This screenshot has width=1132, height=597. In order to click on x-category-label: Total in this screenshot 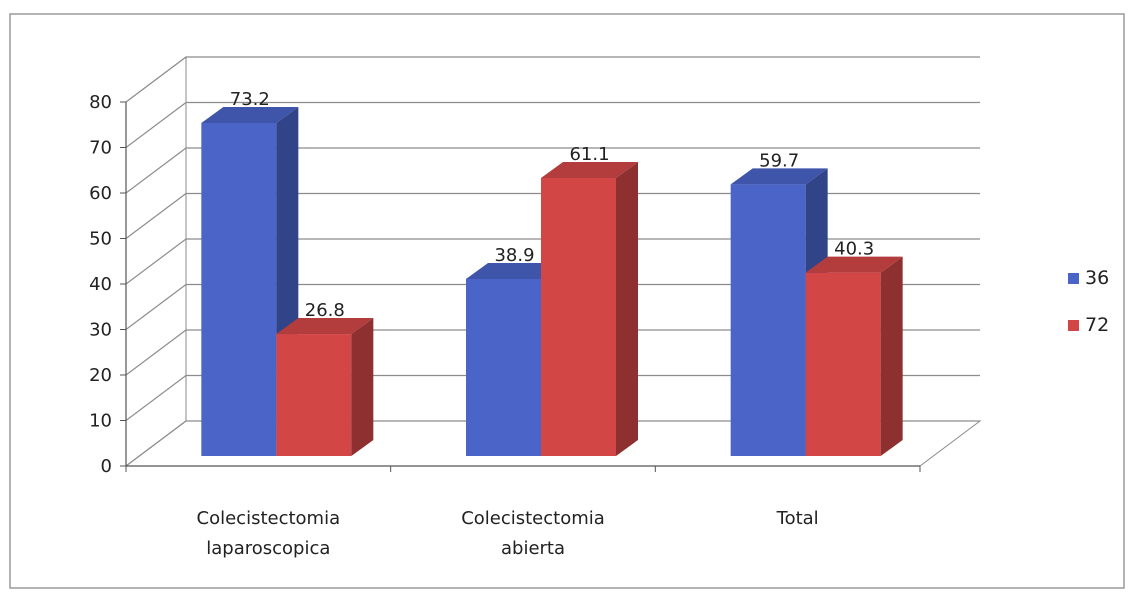, I will do `click(797, 518)`.